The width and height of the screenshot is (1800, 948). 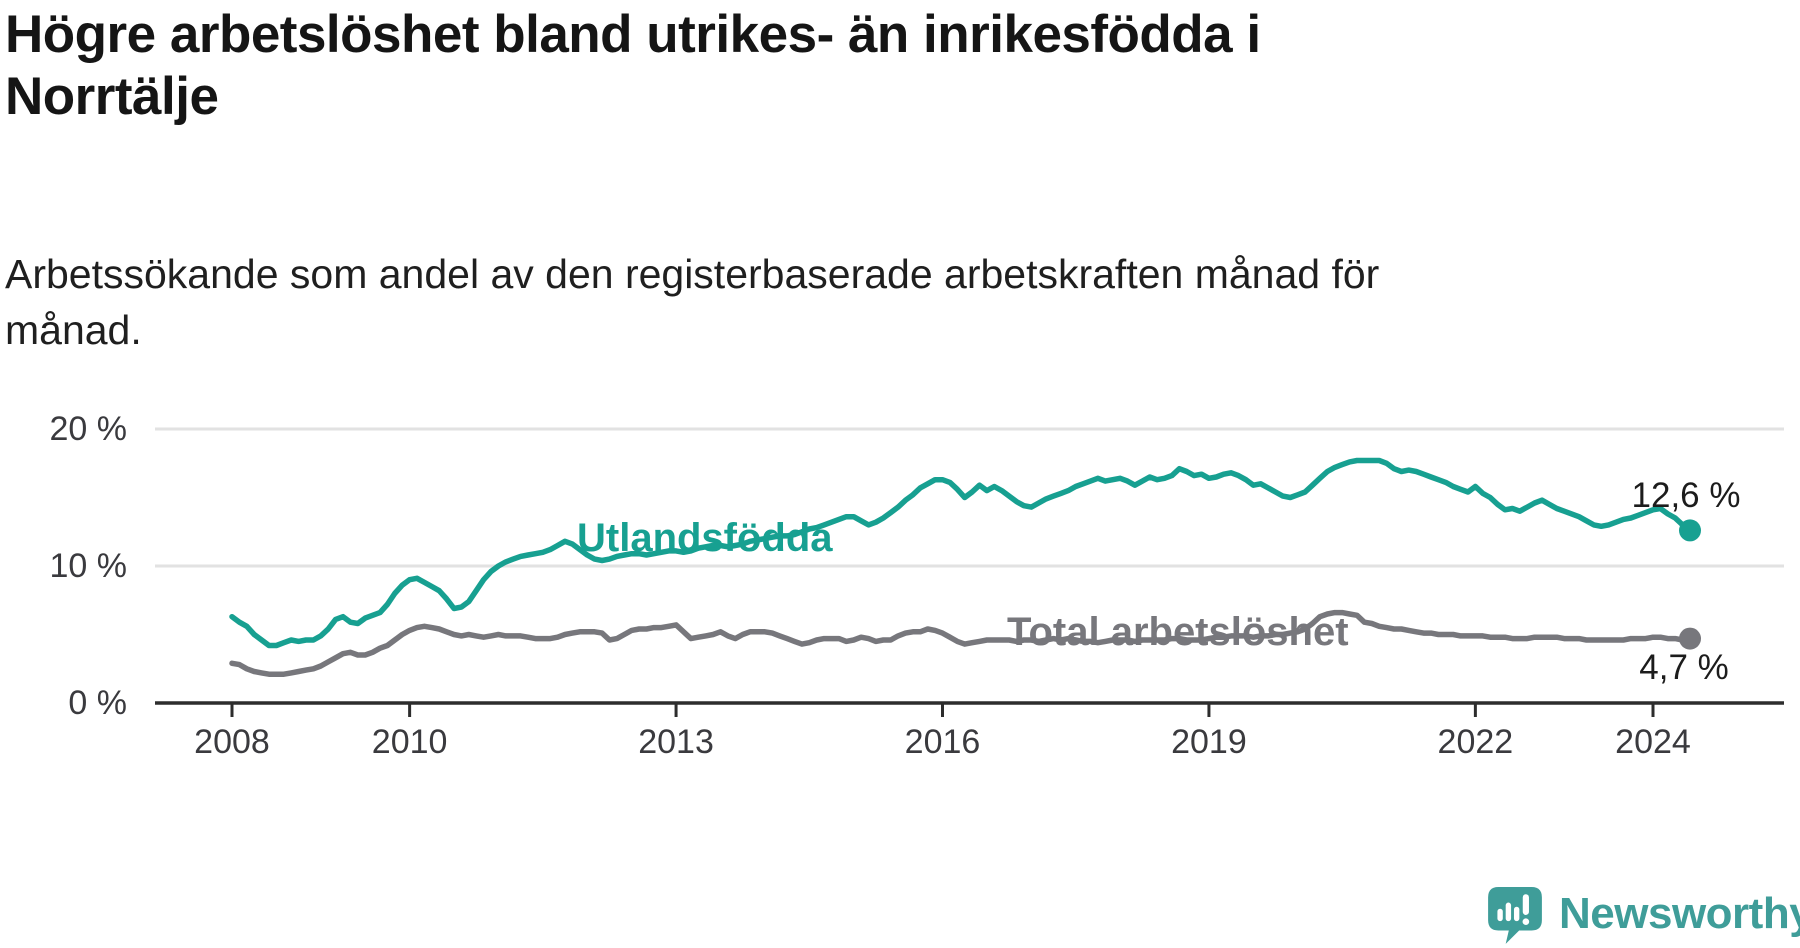 I want to click on total-unemployment-line, so click(x=961, y=643).